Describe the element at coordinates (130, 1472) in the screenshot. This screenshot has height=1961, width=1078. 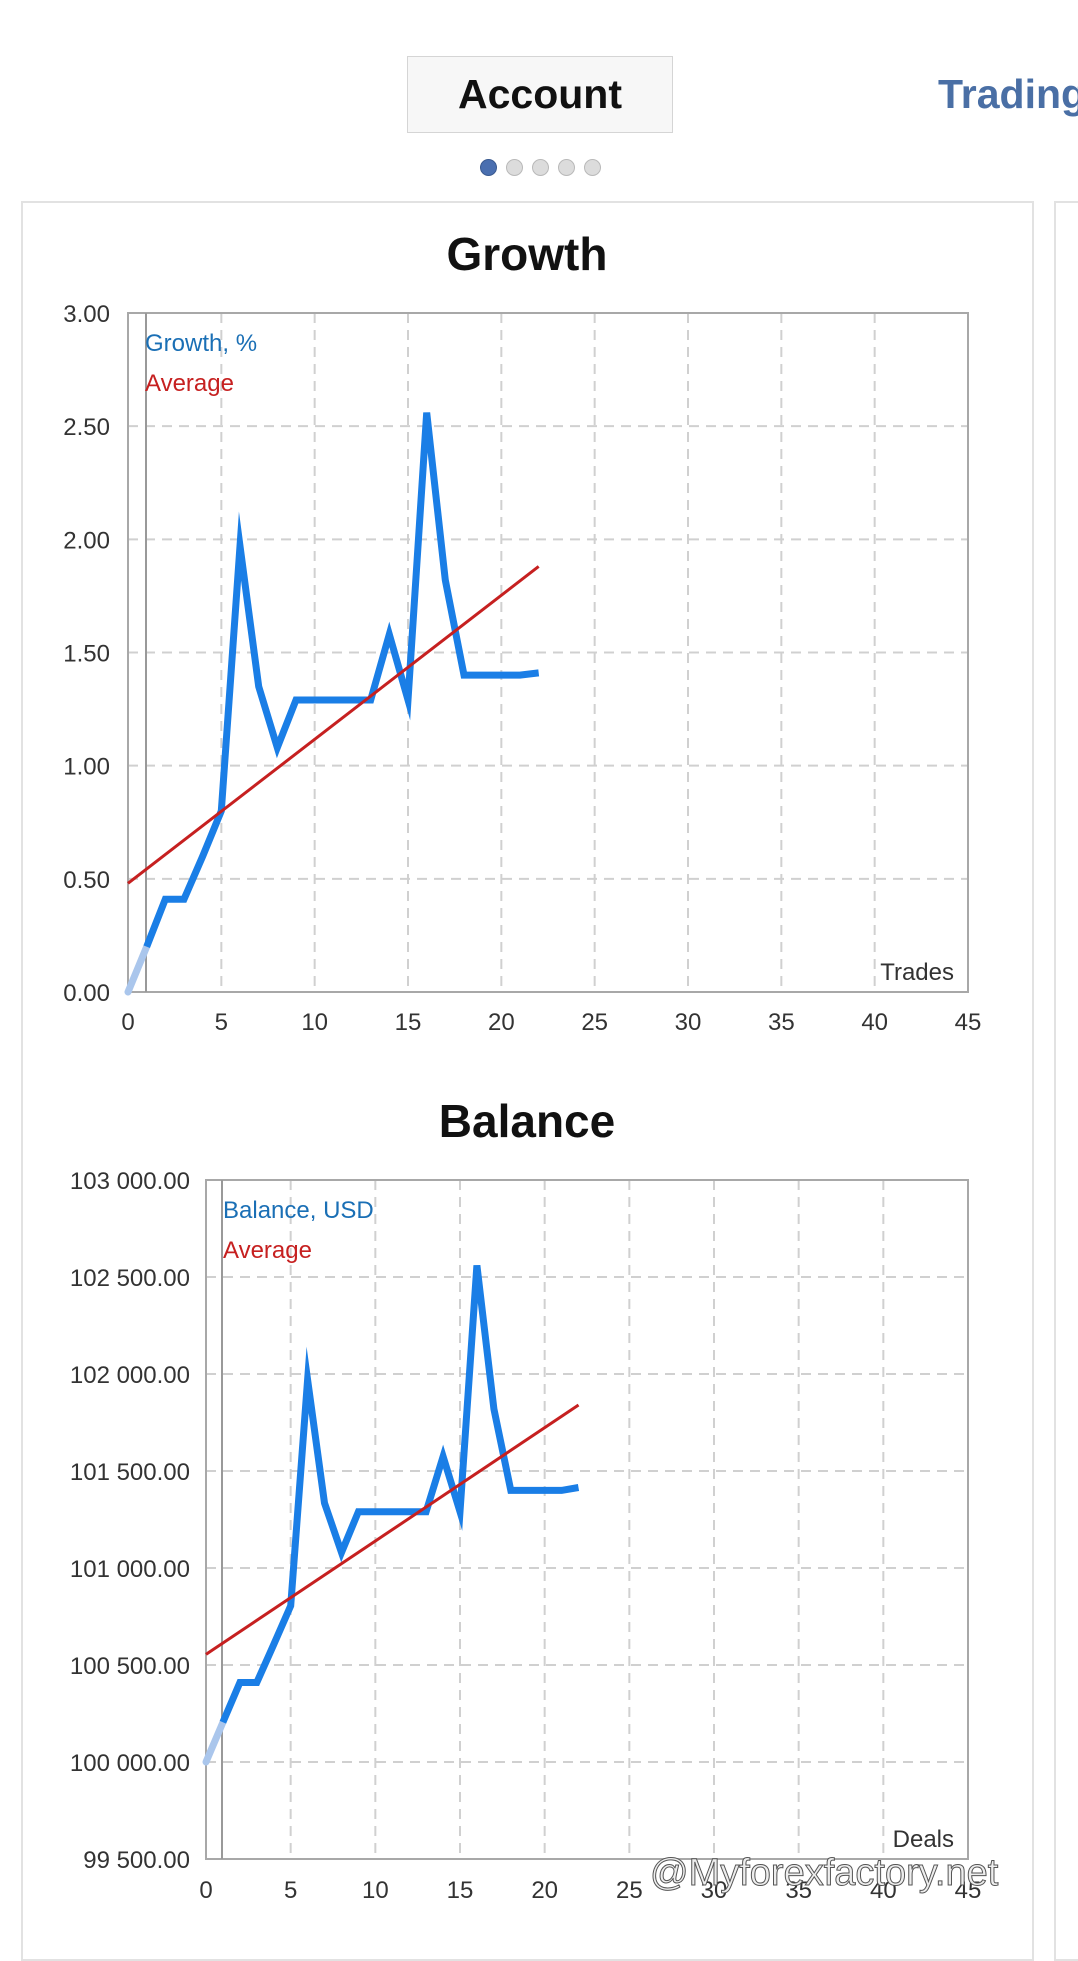
I see `y-tick-label: 101 500.00` at that location.